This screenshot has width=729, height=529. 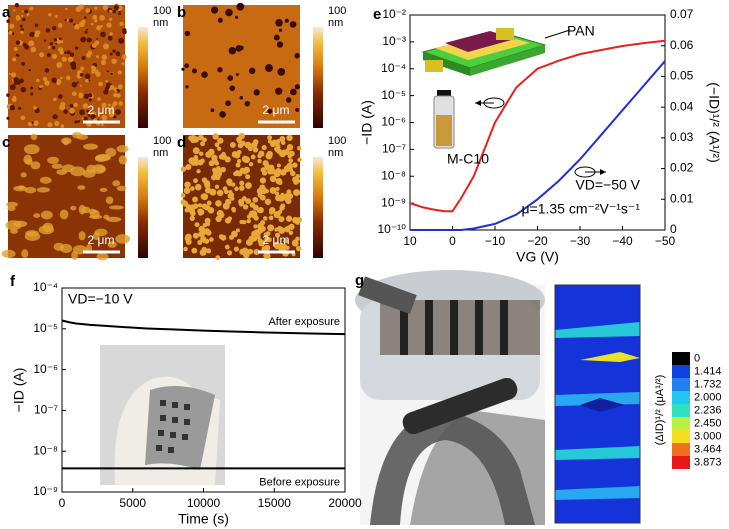 I want to click on annotation: VD=−10 V, so click(x=100, y=299).